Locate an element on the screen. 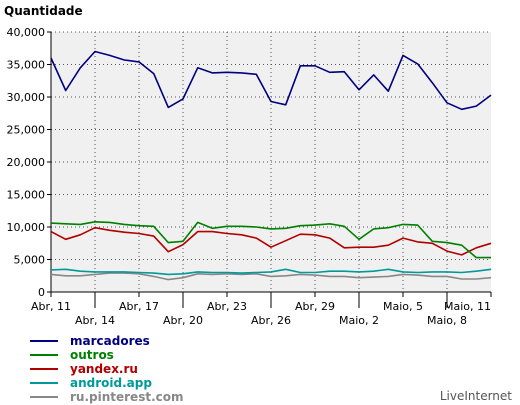 The image size is (520, 405). y-tick-label: 40,000 is located at coordinates (26, 32).